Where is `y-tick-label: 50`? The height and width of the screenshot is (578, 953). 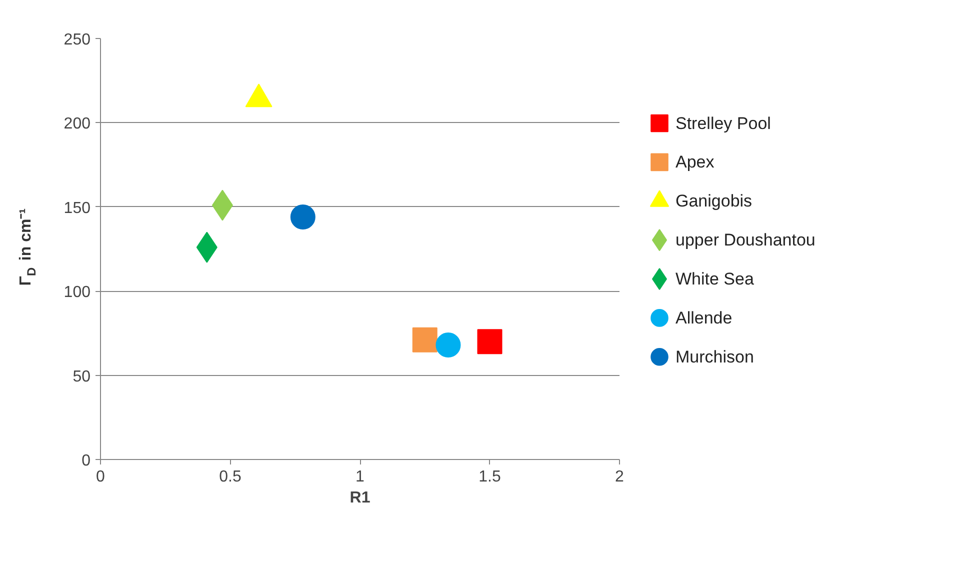
y-tick-label: 50 is located at coordinates (81, 377).